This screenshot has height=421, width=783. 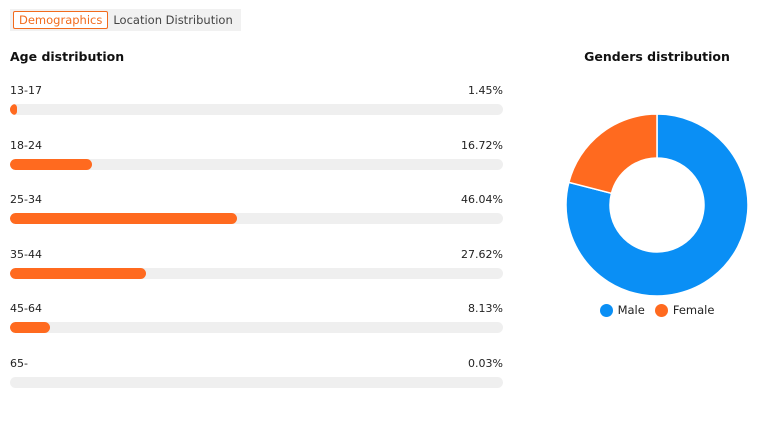 I want to click on legend-dot-female, so click(x=661, y=310).